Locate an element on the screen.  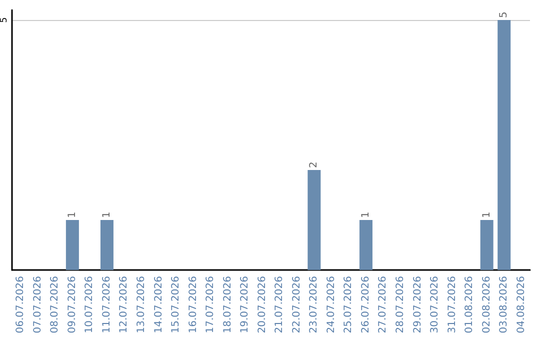
x-tick-label: 27.07.2026 is located at coordinates (383, 305).